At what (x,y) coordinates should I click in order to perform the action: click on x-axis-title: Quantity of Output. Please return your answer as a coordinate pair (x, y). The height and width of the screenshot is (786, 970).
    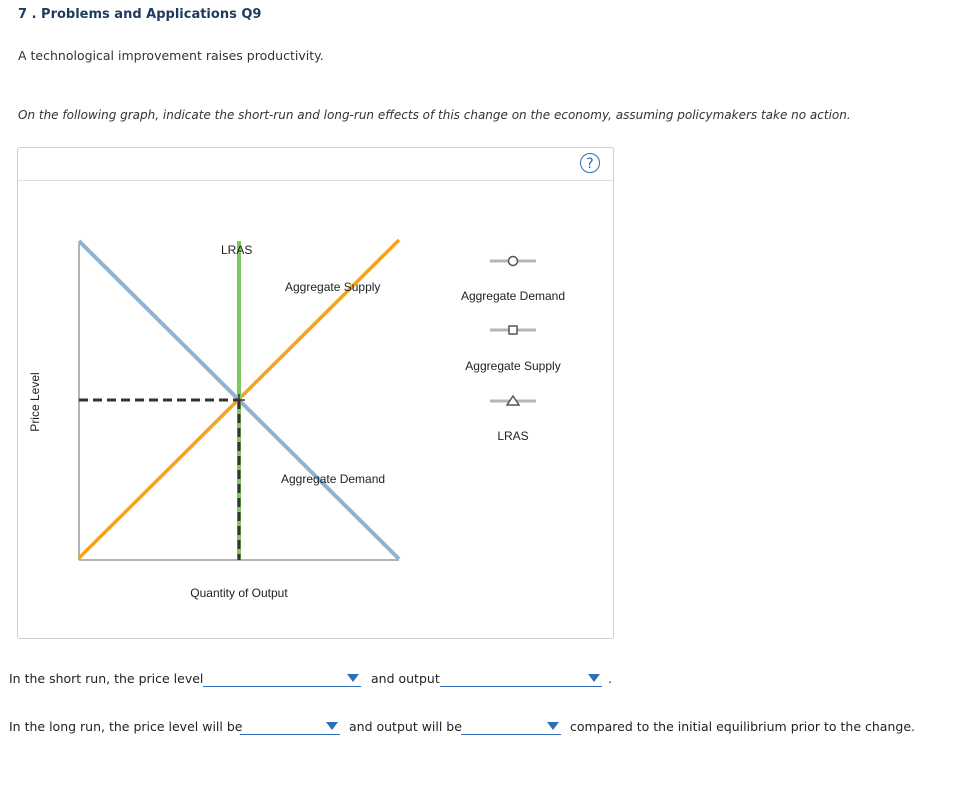
    Looking at the image, I should click on (239, 593).